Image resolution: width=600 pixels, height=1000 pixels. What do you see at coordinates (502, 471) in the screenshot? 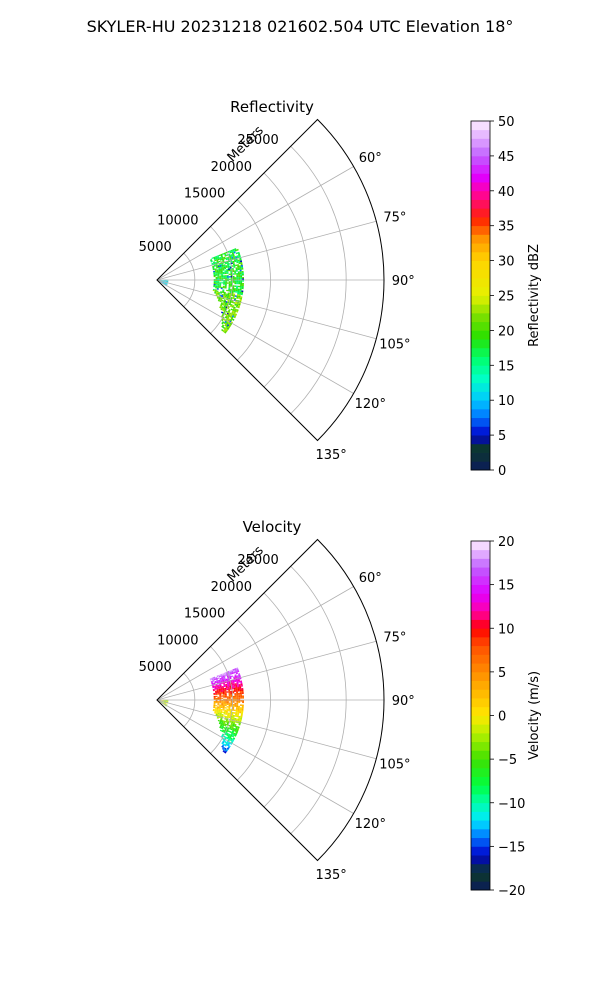
I see `colorbar-tick-label: 0` at bounding box center [502, 471].